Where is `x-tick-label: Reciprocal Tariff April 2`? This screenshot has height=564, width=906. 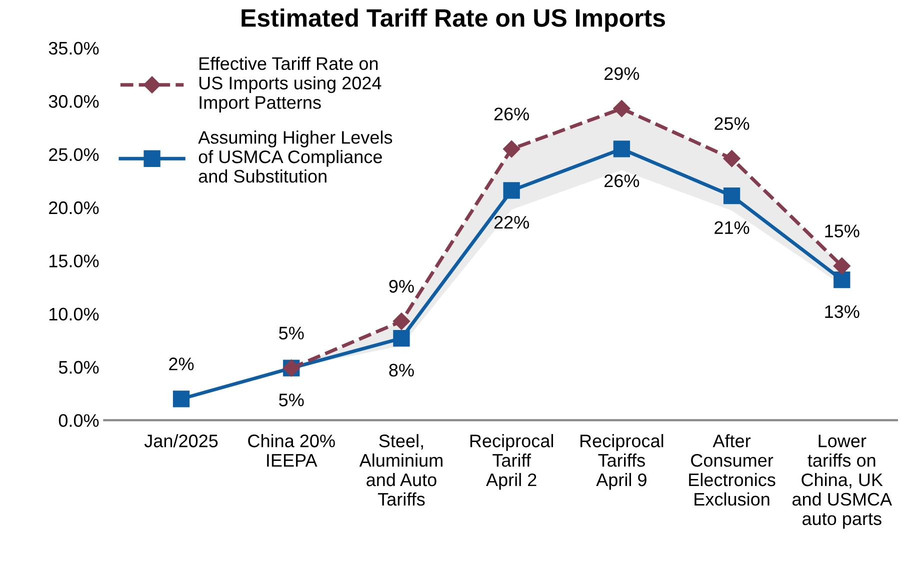
x-tick-label: Reciprocal Tariff April 2 is located at coordinates (512, 462).